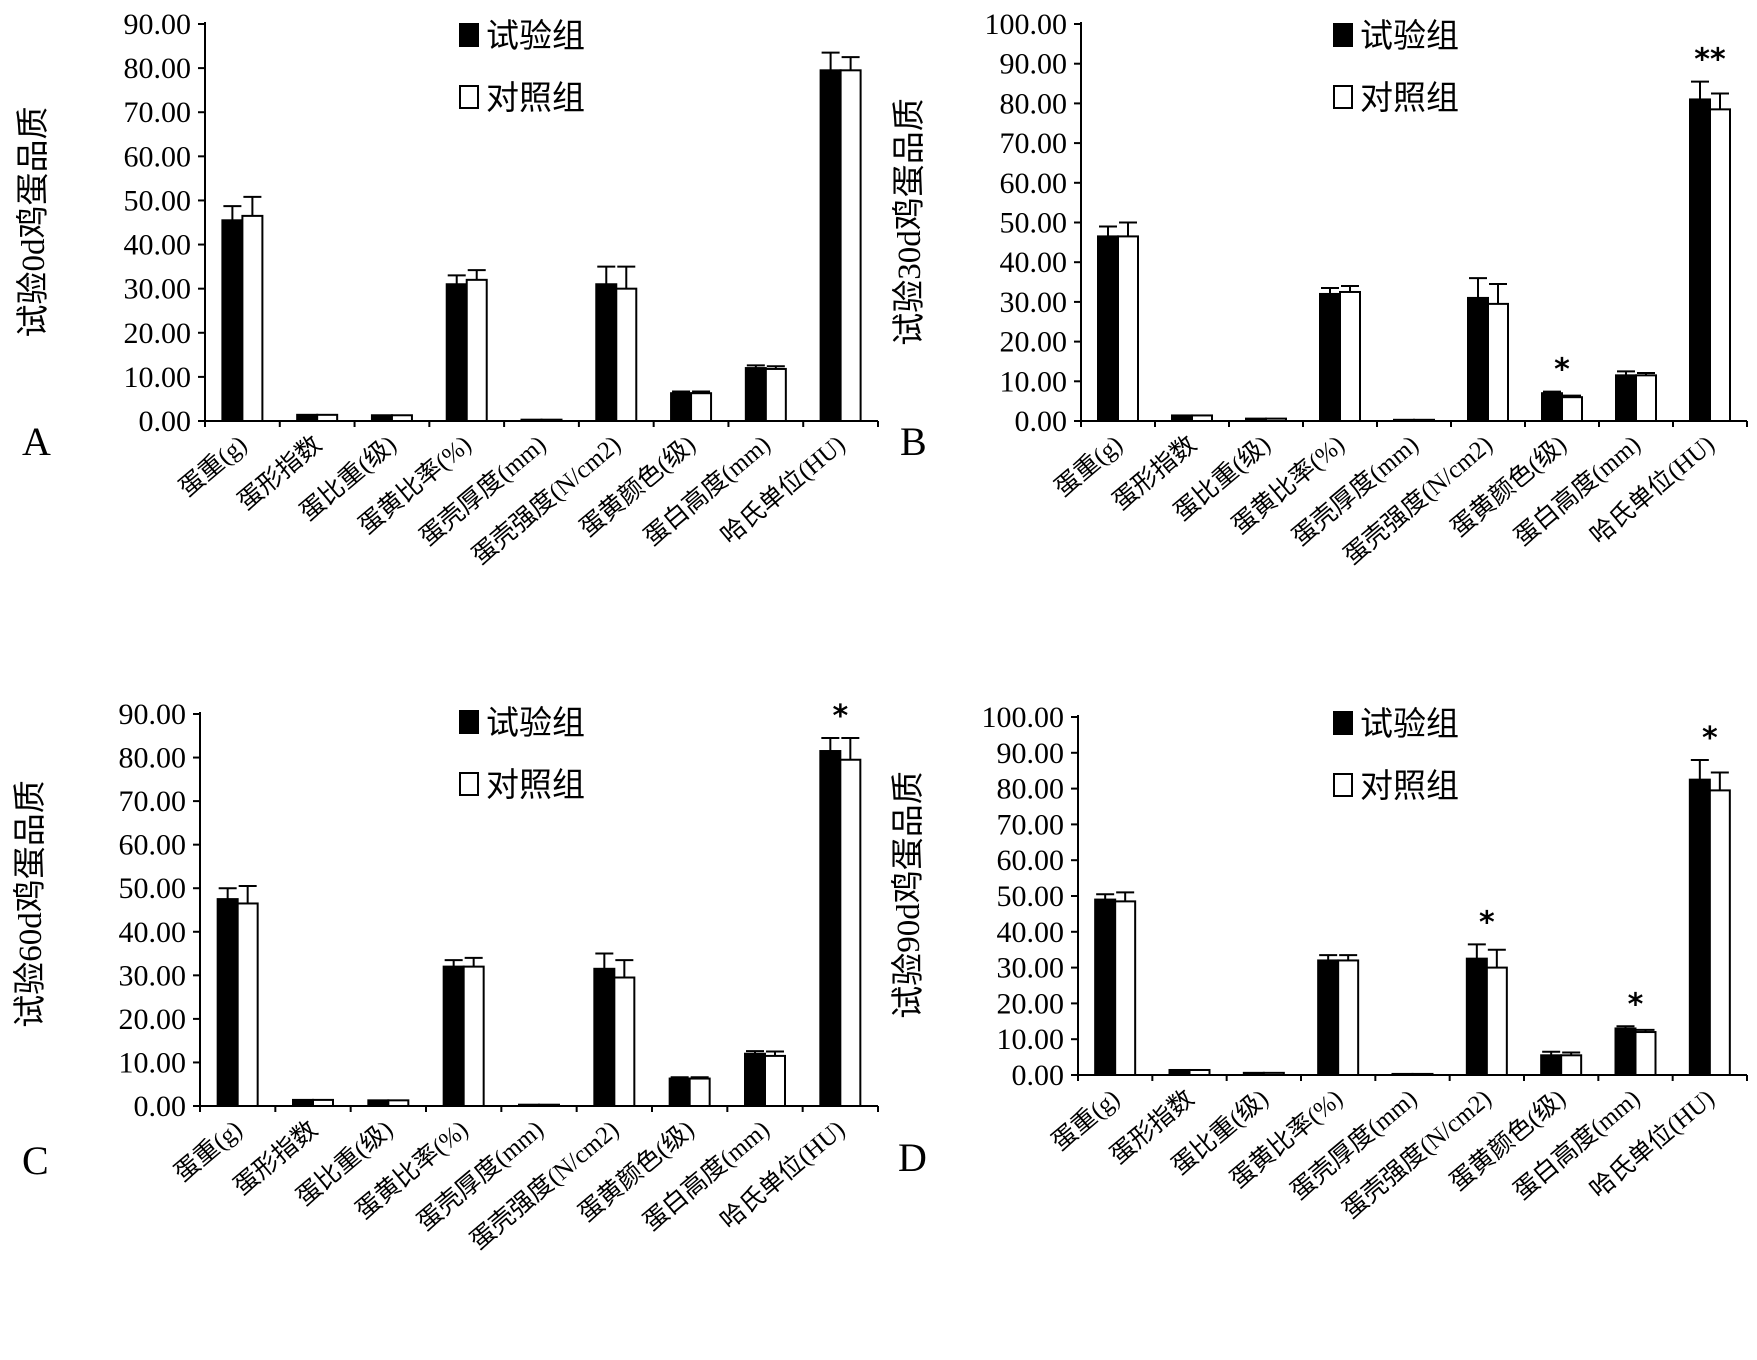 The height and width of the screenshot is (1360, 1757). I want to click on y-tick-label: 10.00, so click(153, 1062).